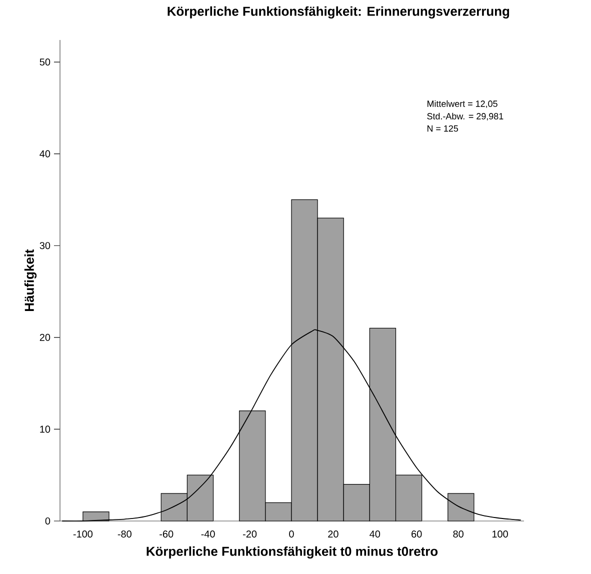 This screenshot has height=574, width=591. What do you see at coordinates (500, 534) in the screenshot?
I see `x-tick-label: 100` at bounding box center [500, 534].